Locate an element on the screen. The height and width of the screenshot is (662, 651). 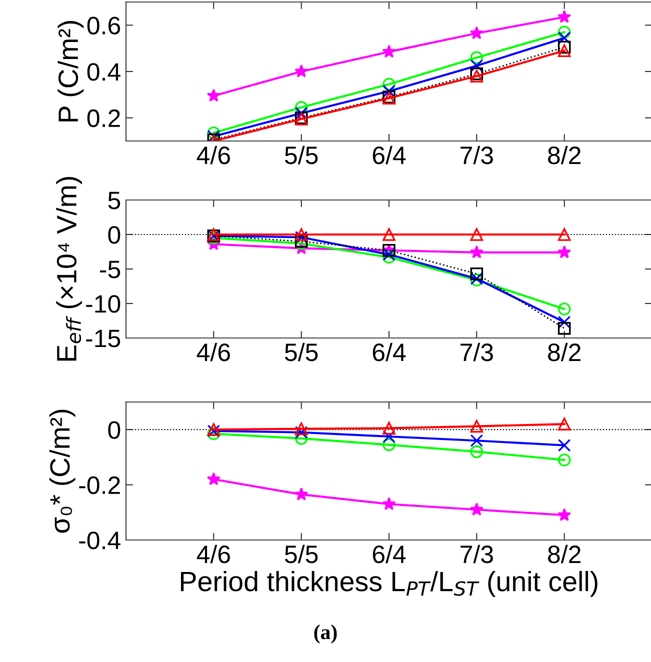
y-tick-label: -0.2 is located at coordinates (99, 485).